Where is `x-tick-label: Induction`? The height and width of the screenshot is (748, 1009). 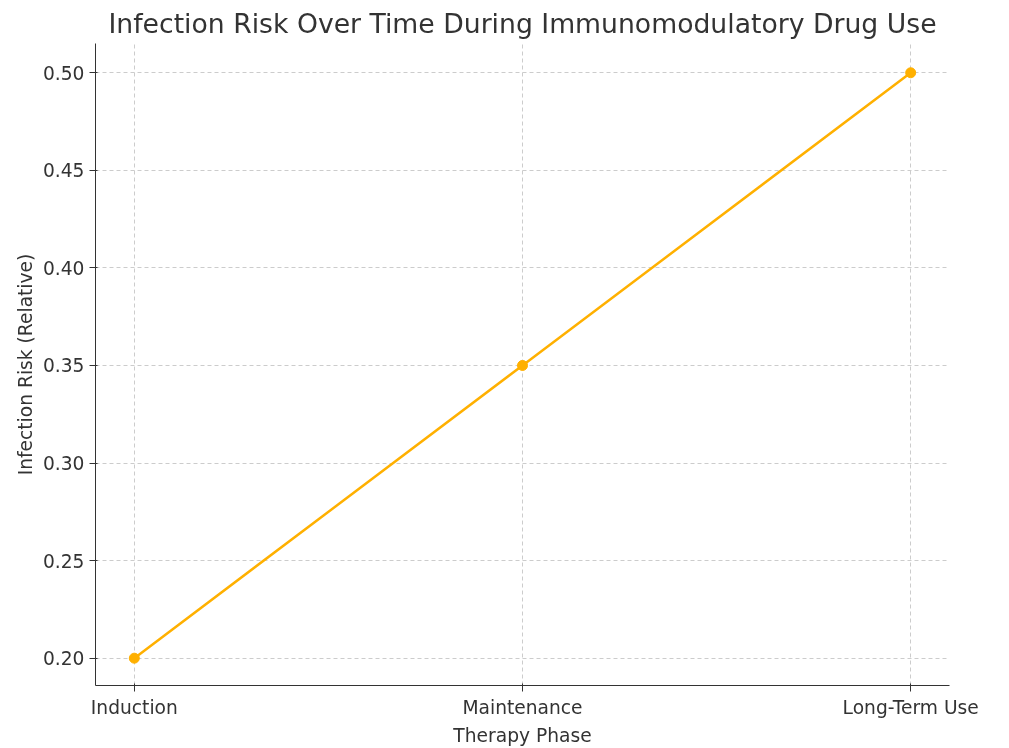
x-tick-label: Induction is located at coordinates (134, 707).